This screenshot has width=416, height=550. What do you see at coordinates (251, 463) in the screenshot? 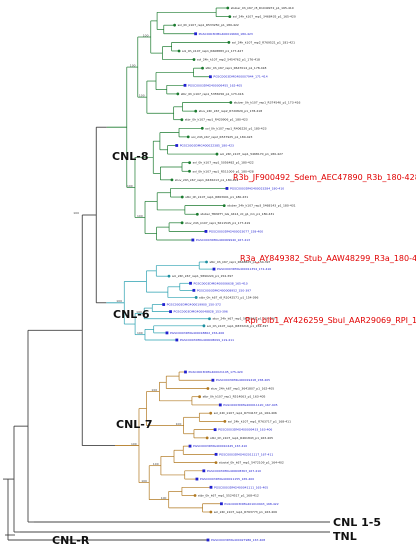
I see `leaf-label: stuvial_0h_k67_rep1_5472109_p1_164-402` at bounding box center [251, 463].